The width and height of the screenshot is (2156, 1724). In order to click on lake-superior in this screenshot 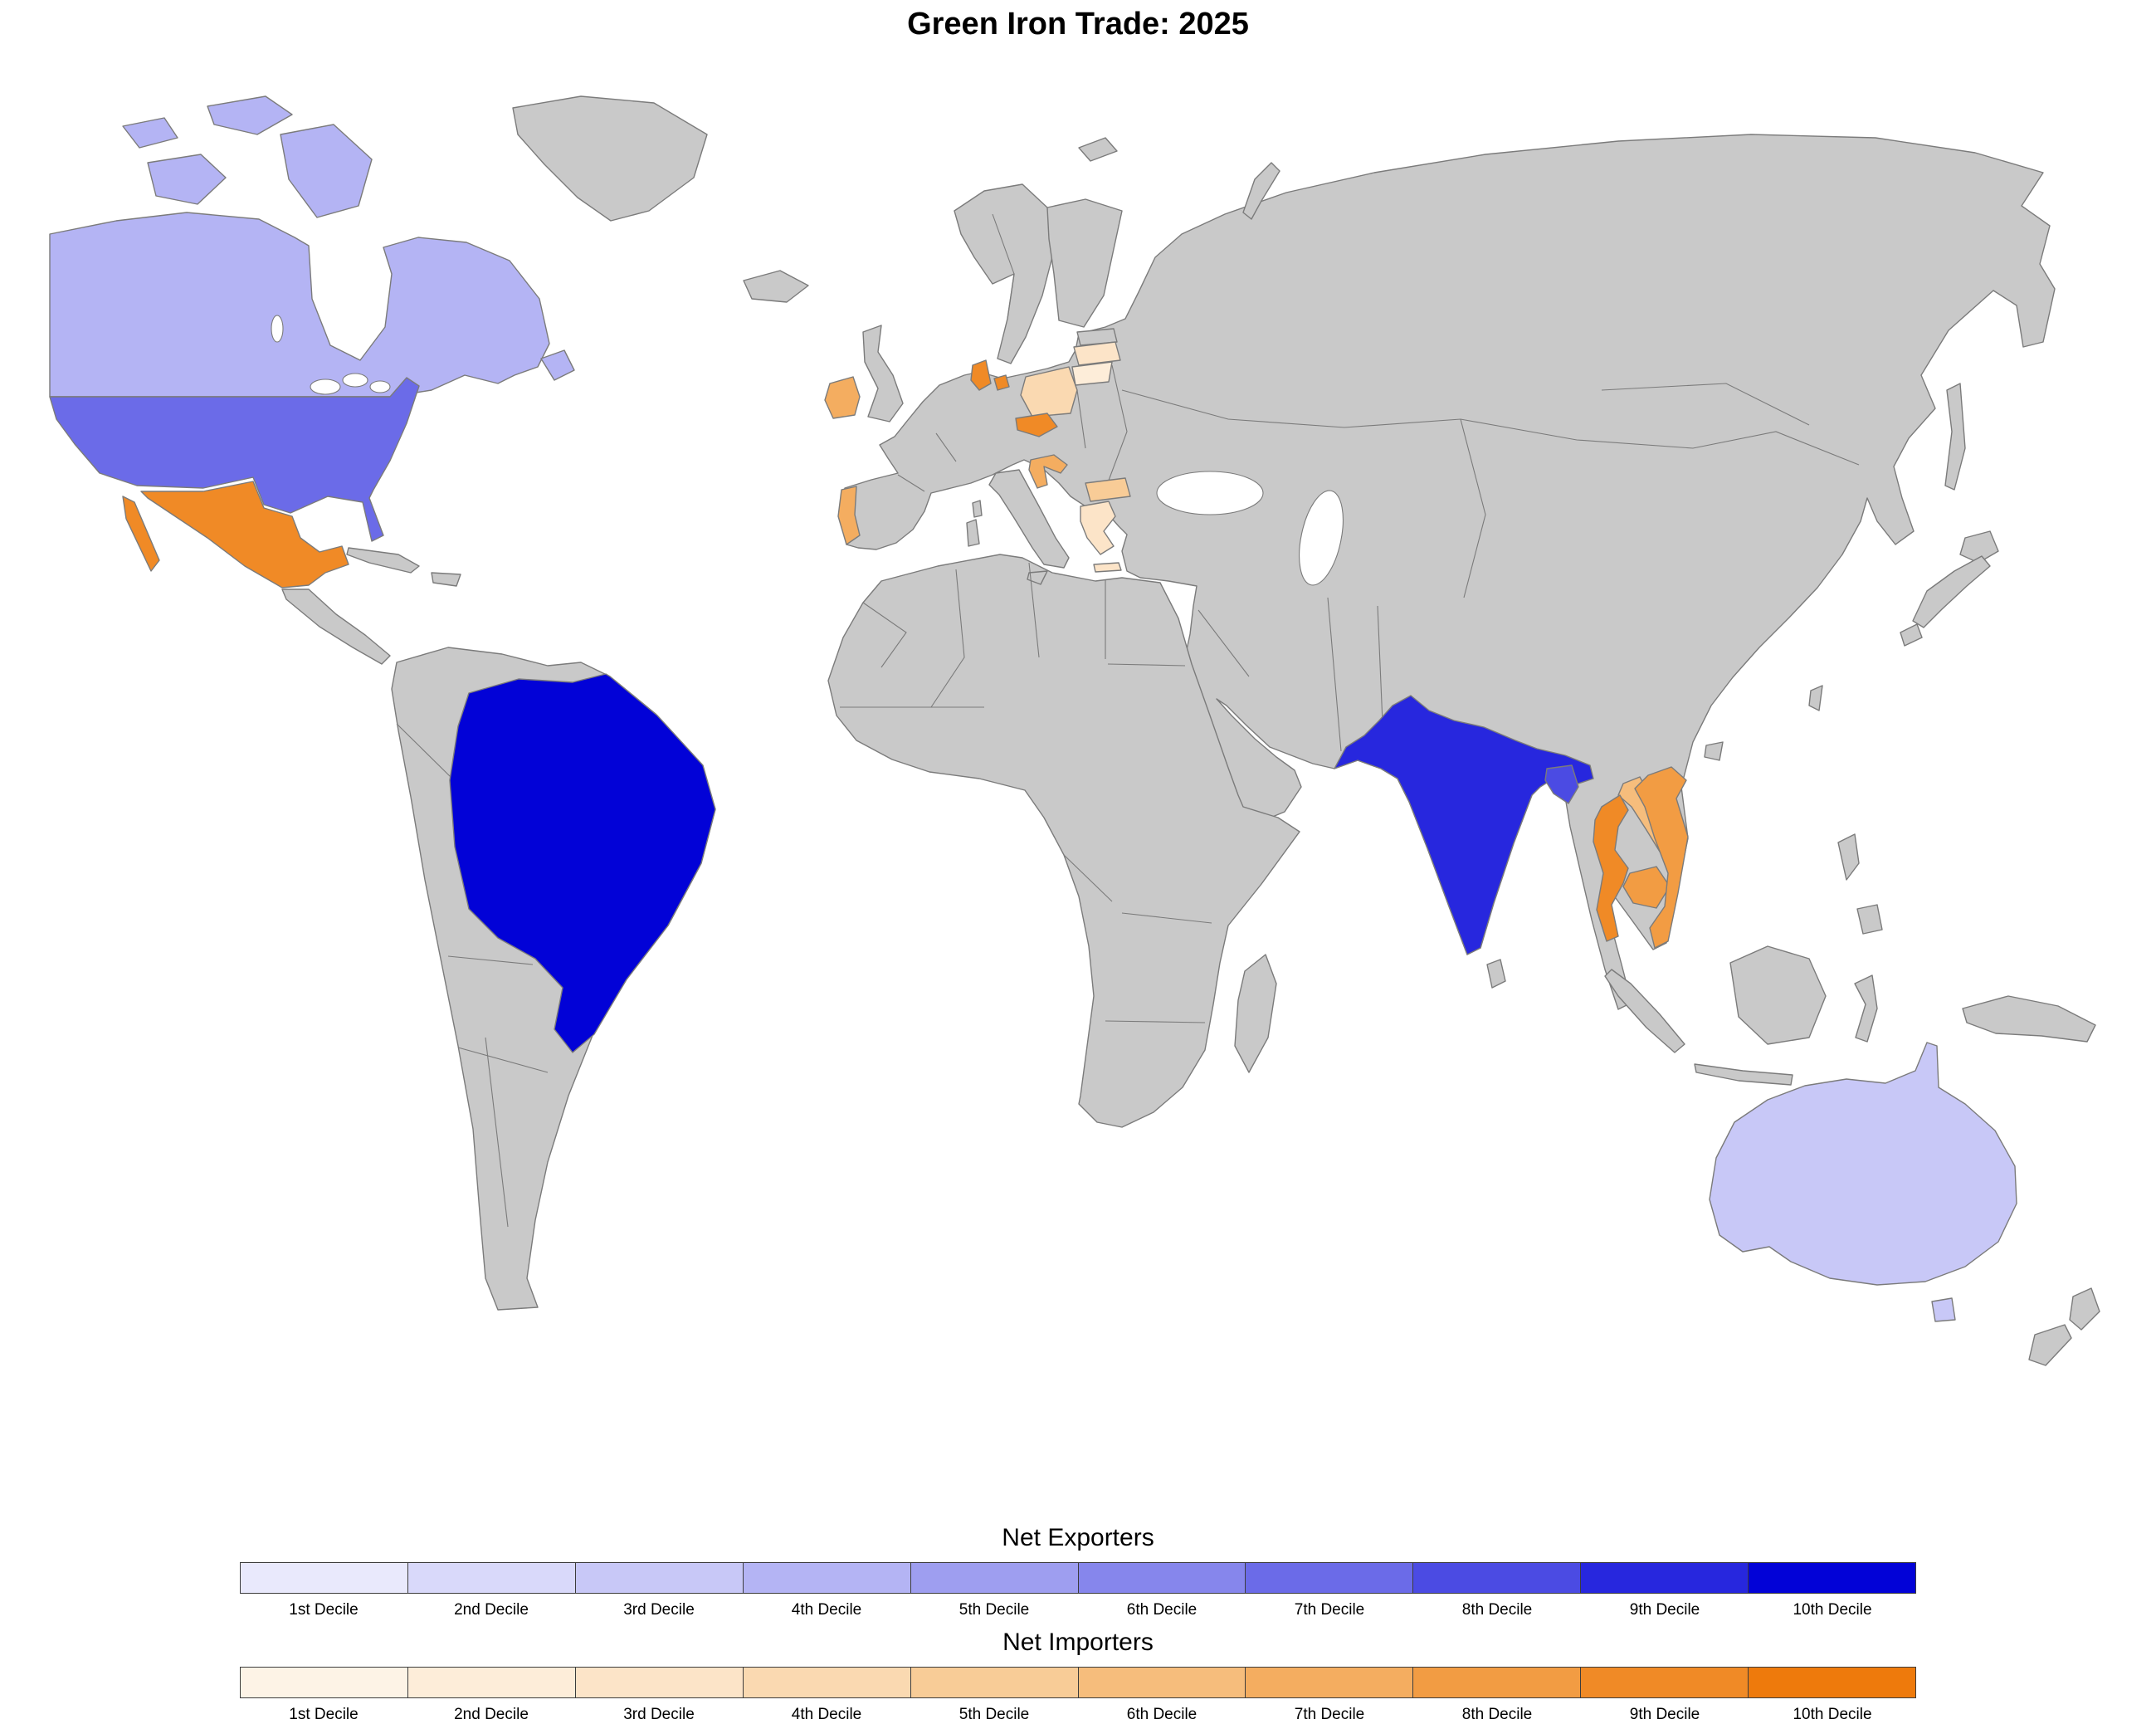, I will do `click(325, 386)`.